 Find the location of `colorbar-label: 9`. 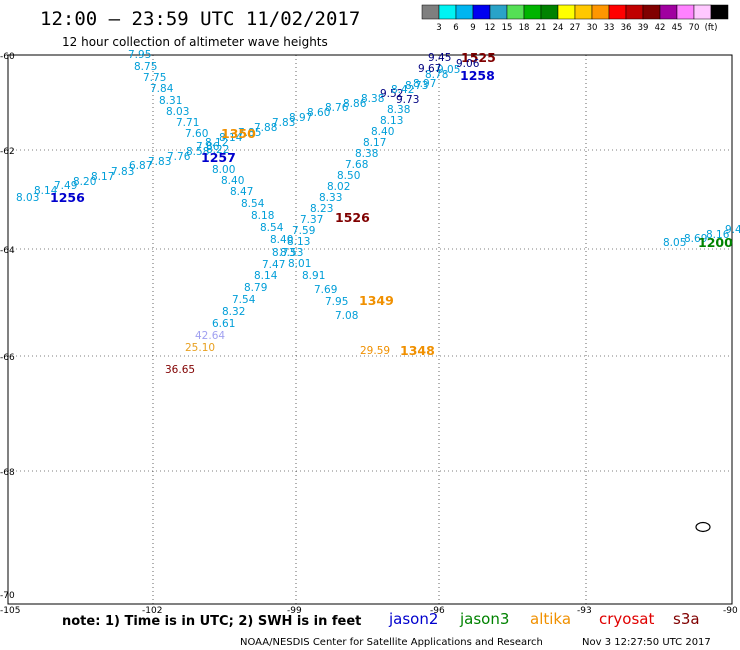

colorbar-label: 9 is located at coordinates (472, 28).